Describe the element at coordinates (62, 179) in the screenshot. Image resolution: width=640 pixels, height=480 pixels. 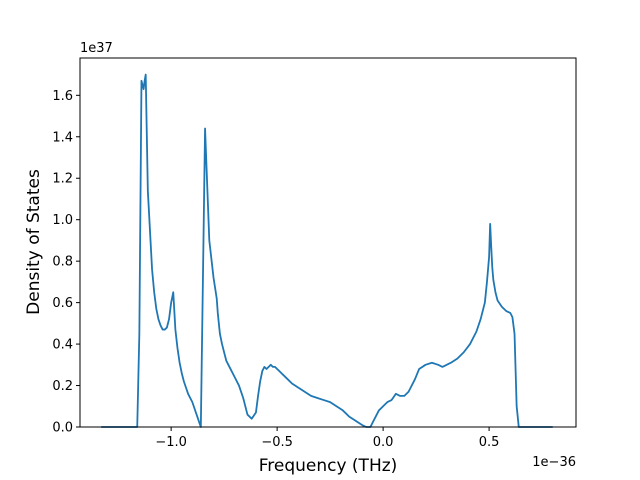
I see `y-tick-label: 1.2` at that location.